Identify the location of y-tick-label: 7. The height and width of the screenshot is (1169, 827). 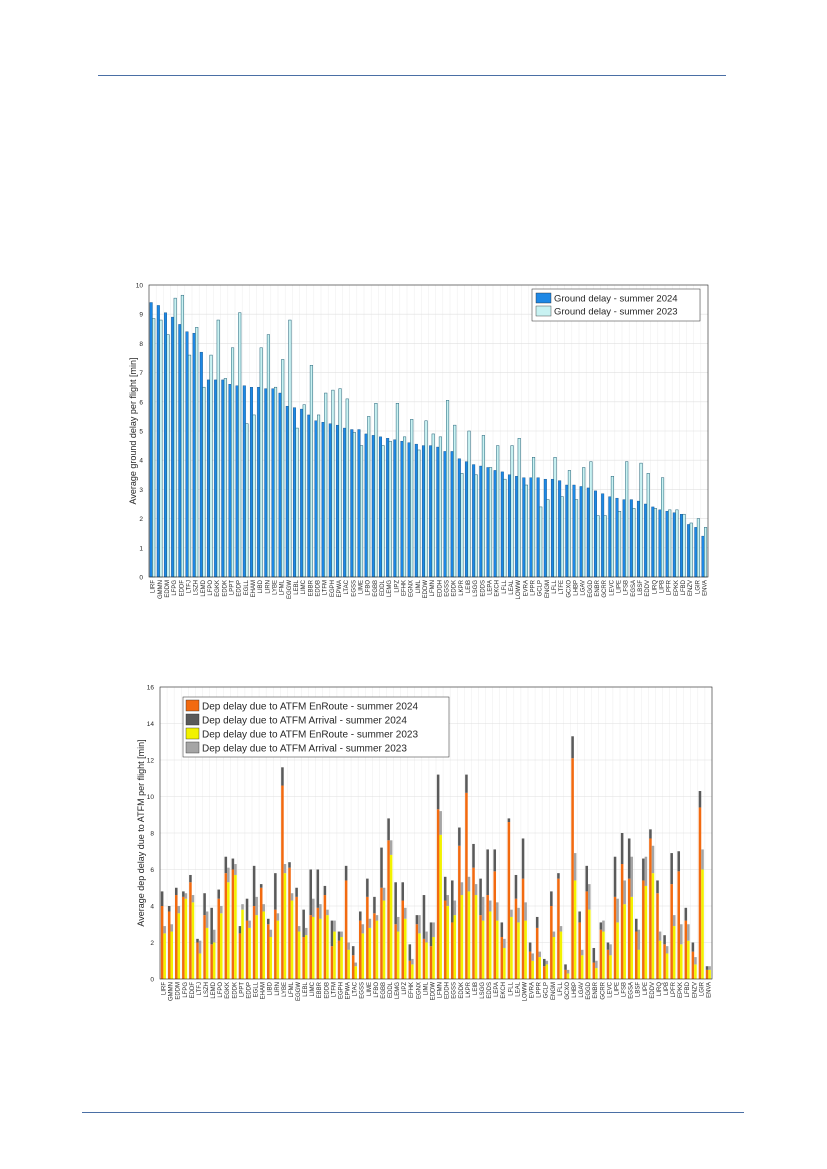
(141, 373).